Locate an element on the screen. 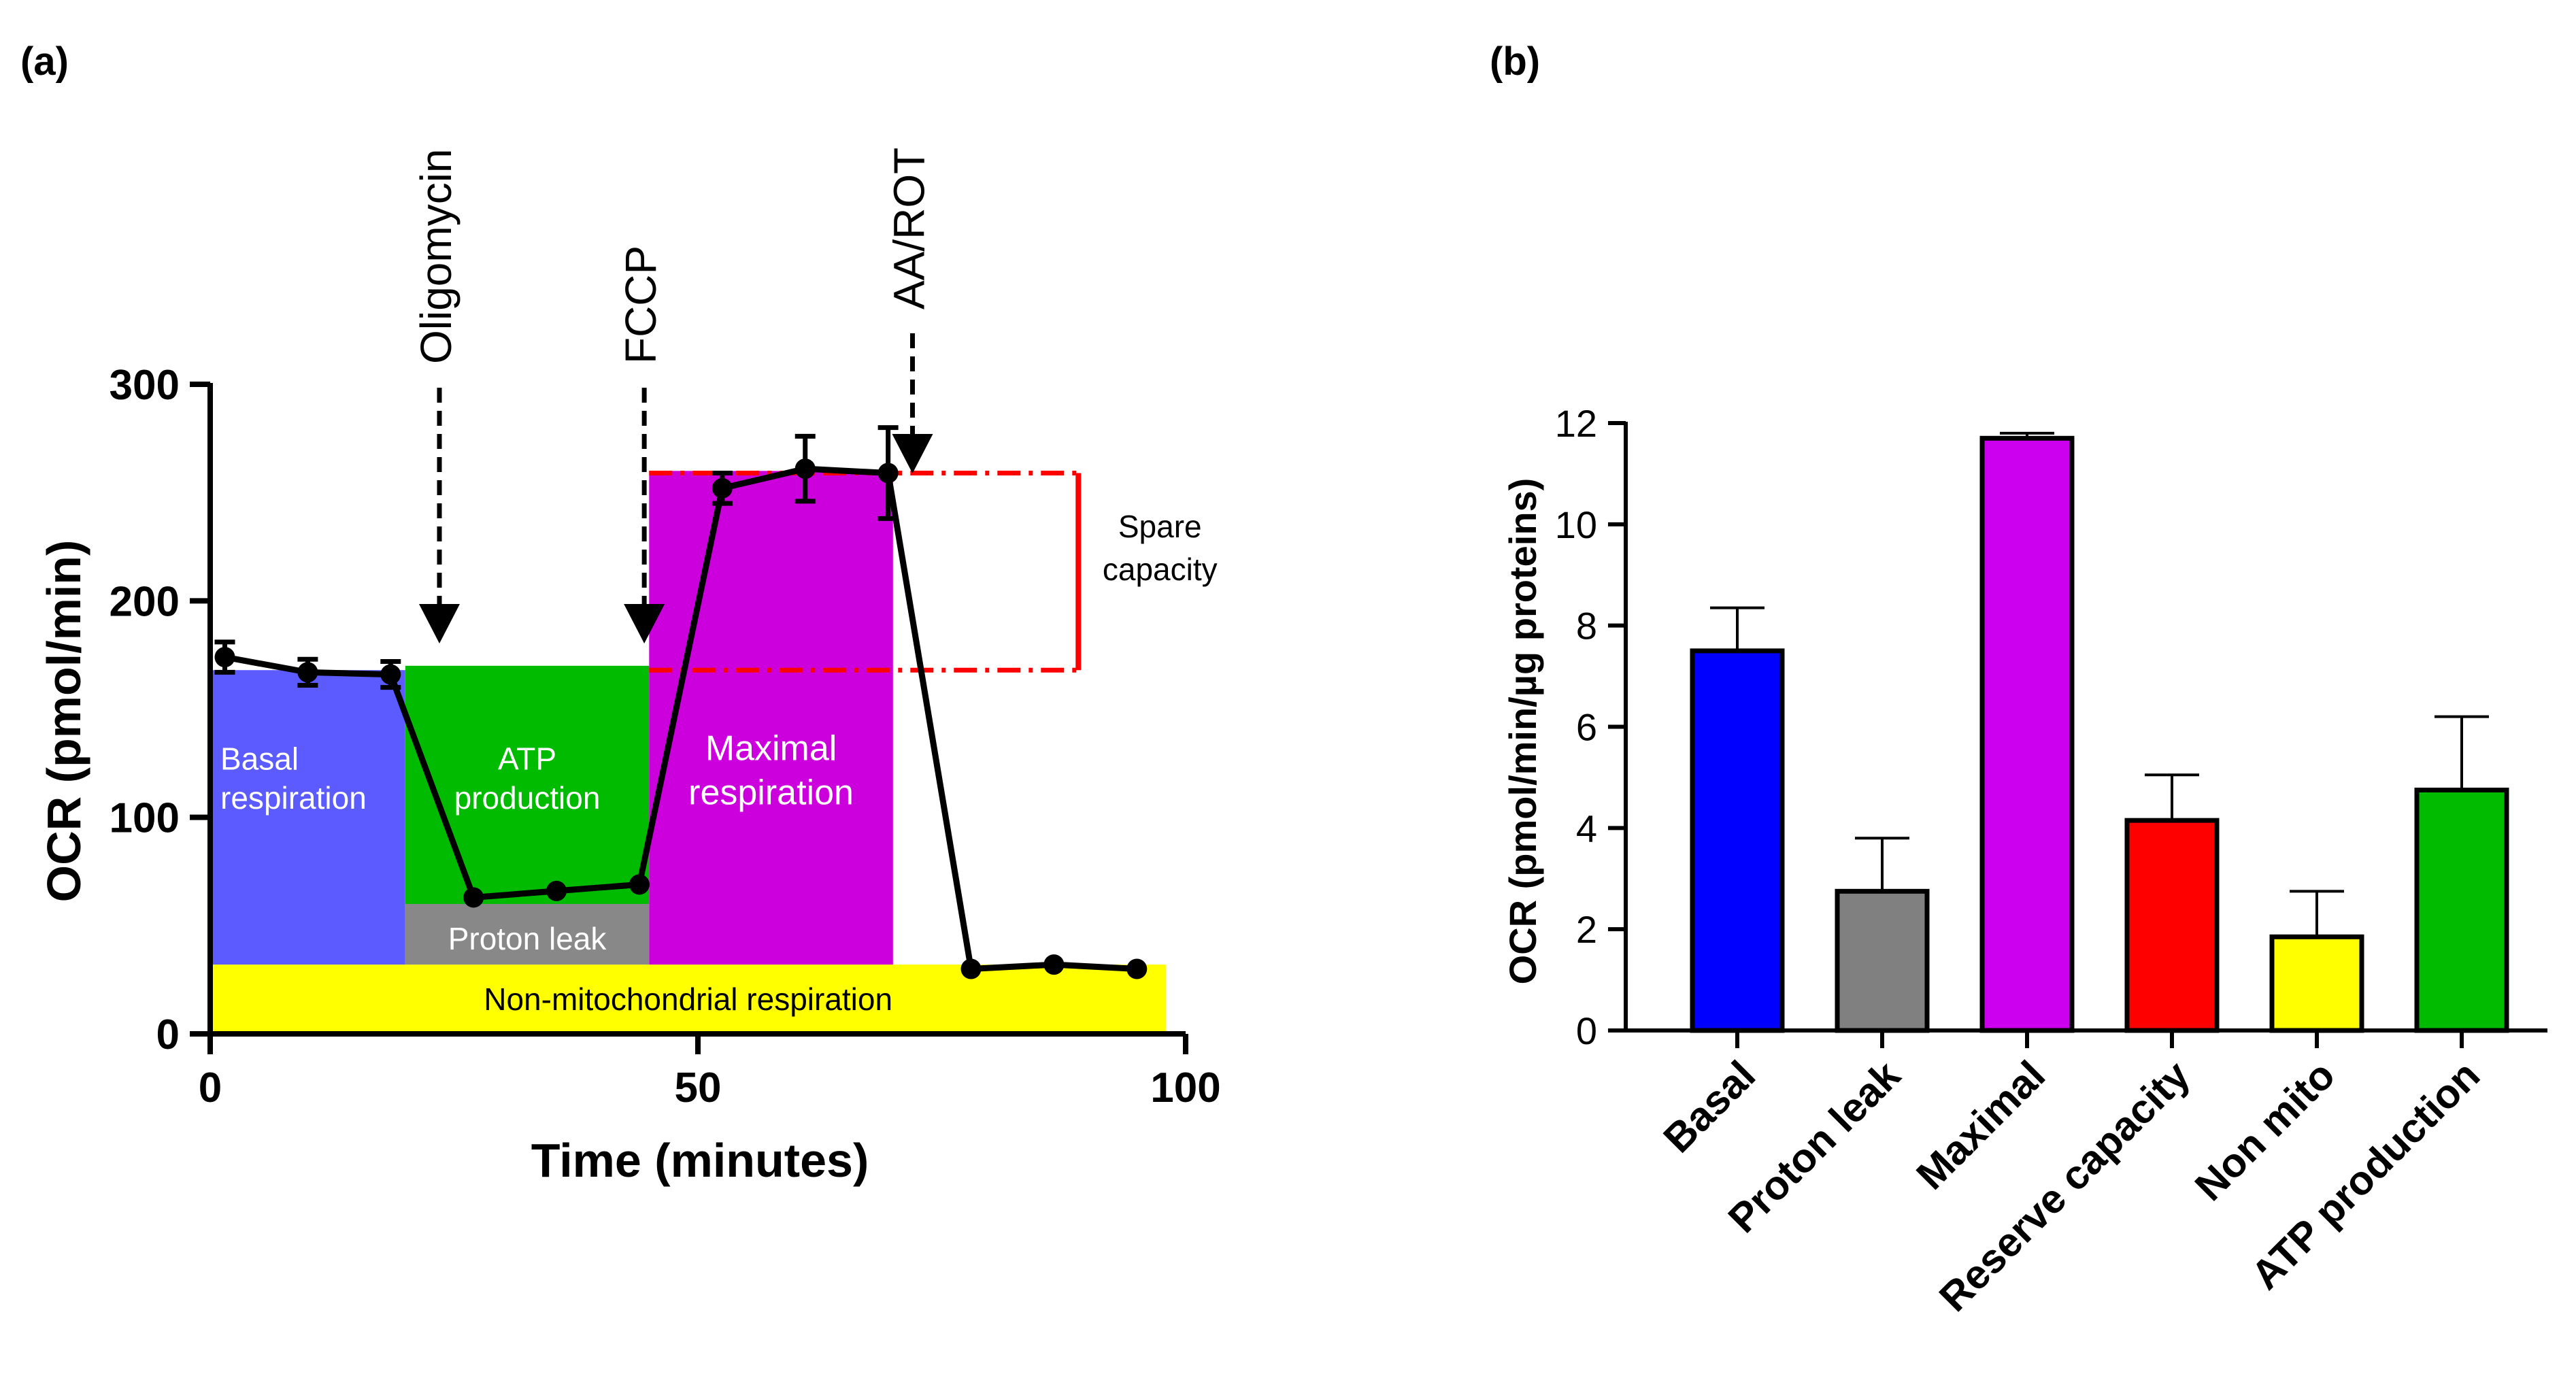 Image resolution: width=2576 pixels, height=1376 pixels. region-proton is located at coordinates (527, 934).